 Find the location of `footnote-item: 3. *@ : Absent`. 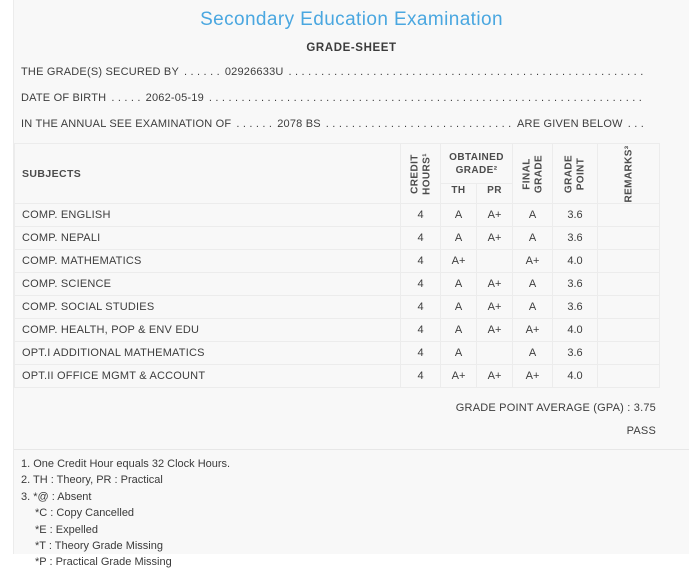

footnote-item: 3. *@ : Absent is located at coordinates (56, 496).